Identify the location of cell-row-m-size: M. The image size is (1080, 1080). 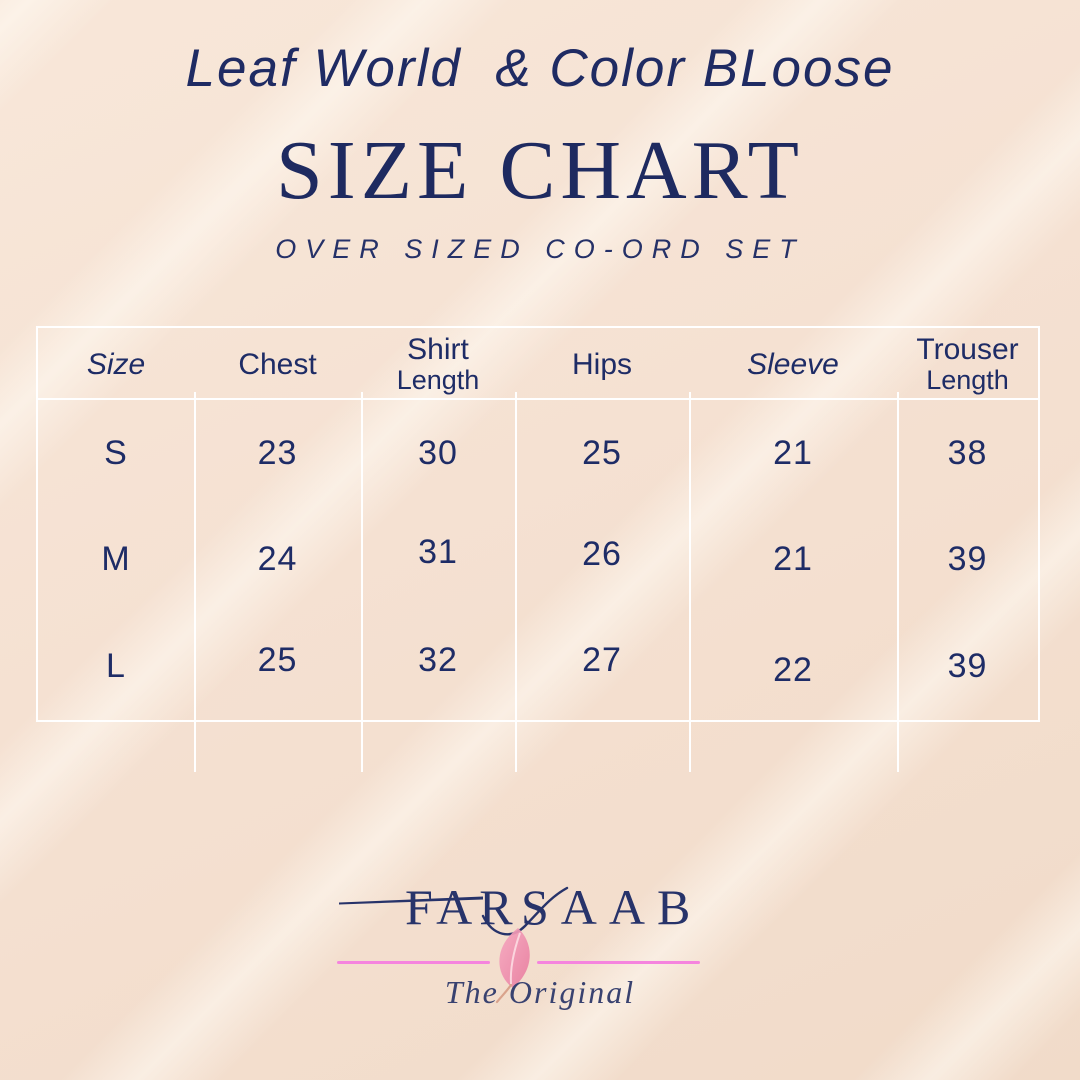
(116, 559).